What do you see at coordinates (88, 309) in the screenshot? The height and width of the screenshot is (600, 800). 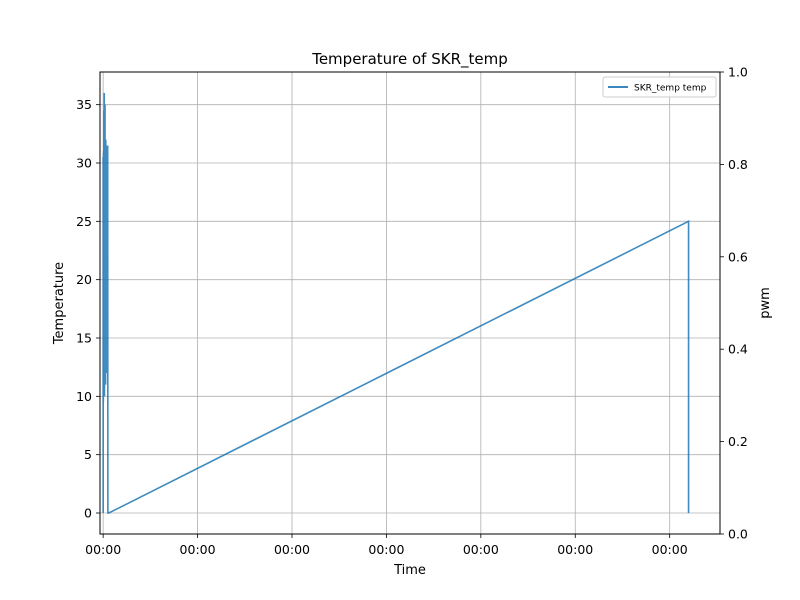 I see `y-axis-ticks: 0 5 10 15 20 25 30 35` at bounding box center [88, 309].